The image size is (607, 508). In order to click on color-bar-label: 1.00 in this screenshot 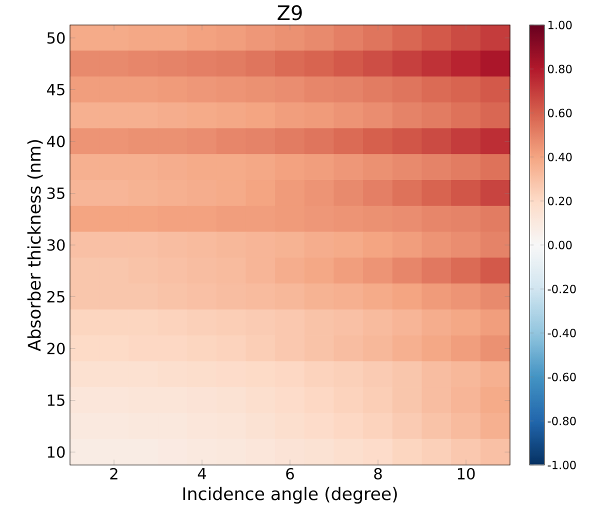, I will do `click(560, 25)`.